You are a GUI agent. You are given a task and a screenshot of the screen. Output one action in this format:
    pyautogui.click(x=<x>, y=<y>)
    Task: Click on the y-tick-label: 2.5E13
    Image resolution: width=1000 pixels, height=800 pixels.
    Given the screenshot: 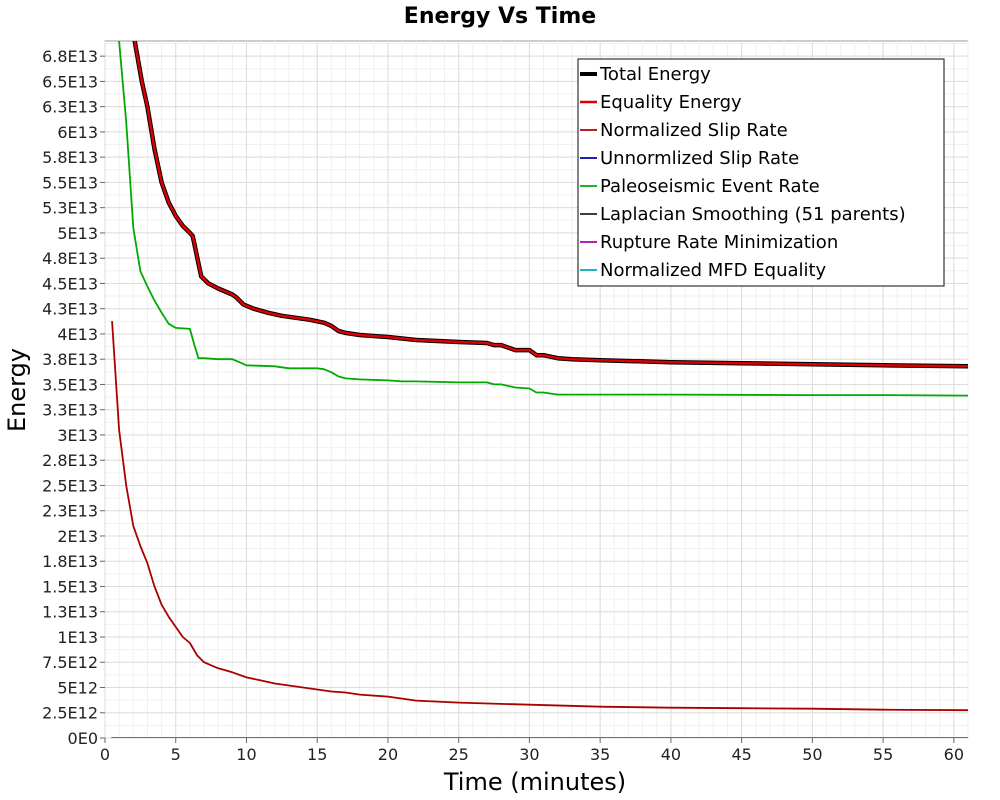 What is the action you would take?
    pyautogui.click(x=70, y=485)
    